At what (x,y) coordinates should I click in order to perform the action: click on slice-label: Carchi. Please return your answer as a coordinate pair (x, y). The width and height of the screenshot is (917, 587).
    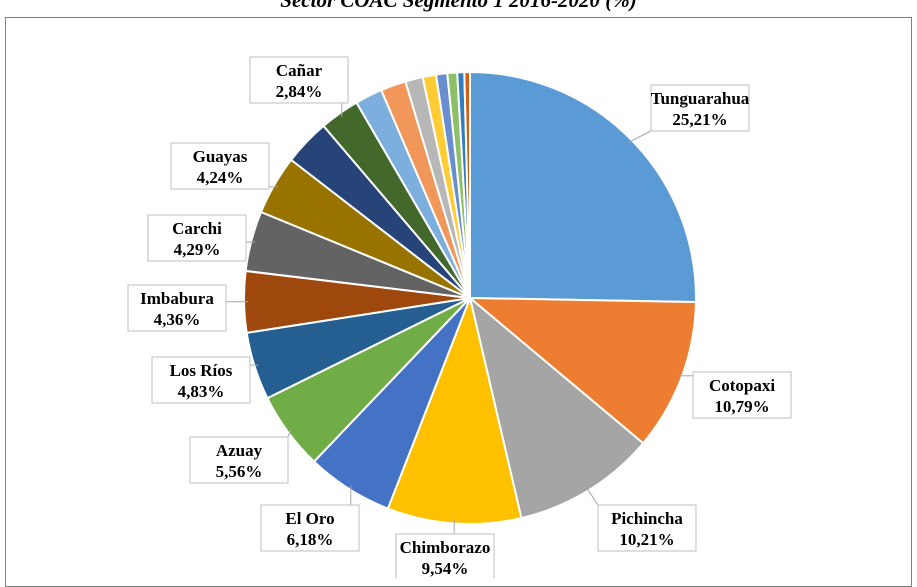
    Looking at the image, I should click on (197, 228).